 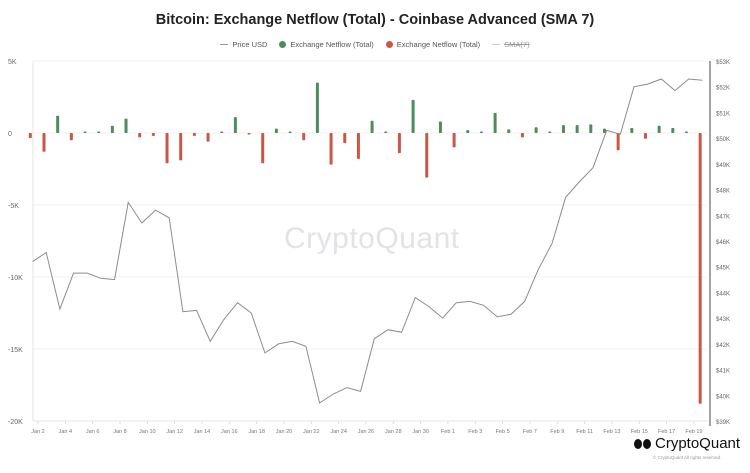 What do you see at coordinates (15, 422) in the screenshot?
I see `svg-text: -20K` at bounding box center [15, 422].